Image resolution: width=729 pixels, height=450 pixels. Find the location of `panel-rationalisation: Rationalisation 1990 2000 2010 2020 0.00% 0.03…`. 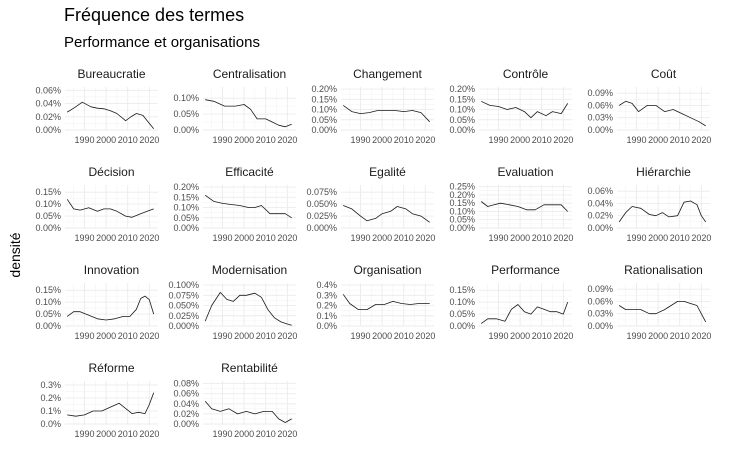

panel-rationalisation: Rationalisation 1990 2000 2010 2020 0.00% 0.03… is located at coordinates (649, 302).